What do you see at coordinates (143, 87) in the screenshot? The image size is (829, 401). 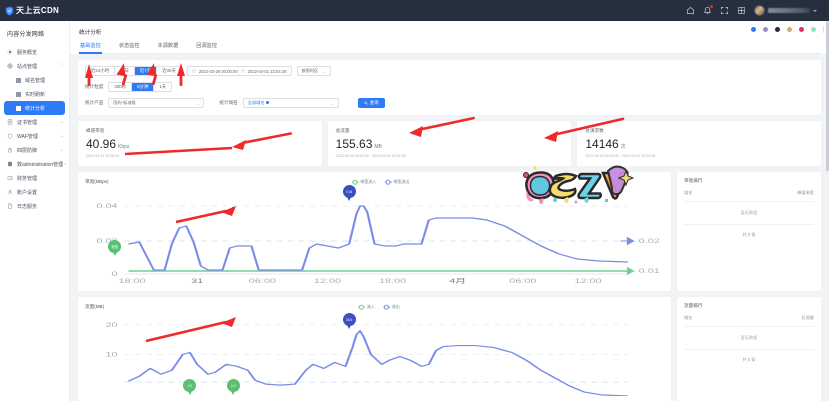 I see `granularity-5min-button: 5分钟` at bounding box center [143, 87].